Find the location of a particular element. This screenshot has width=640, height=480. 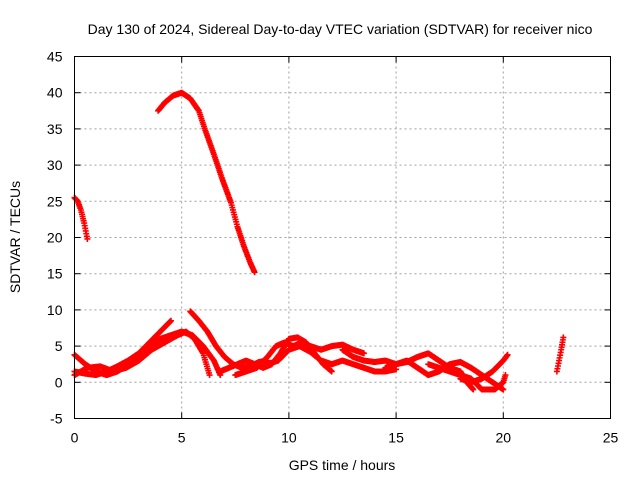

x-tick-label: 10 is located at coordinates (289, 438).